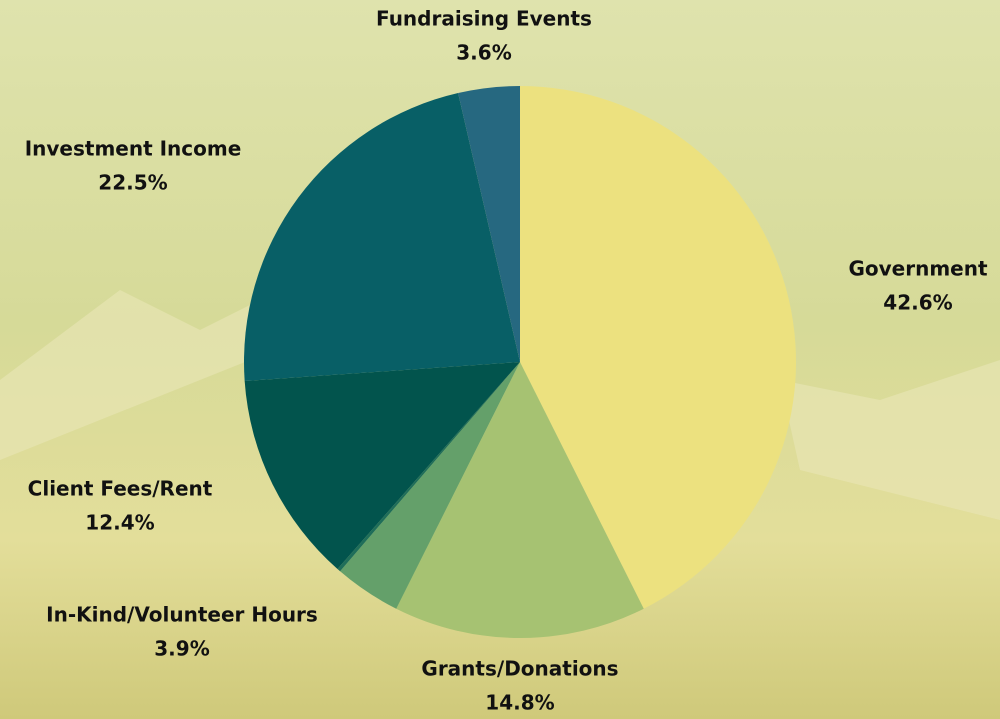  Describe the element at coordinates (132, 183) in the screenshot. I see `slice-value-label: 22.5%` at that location.